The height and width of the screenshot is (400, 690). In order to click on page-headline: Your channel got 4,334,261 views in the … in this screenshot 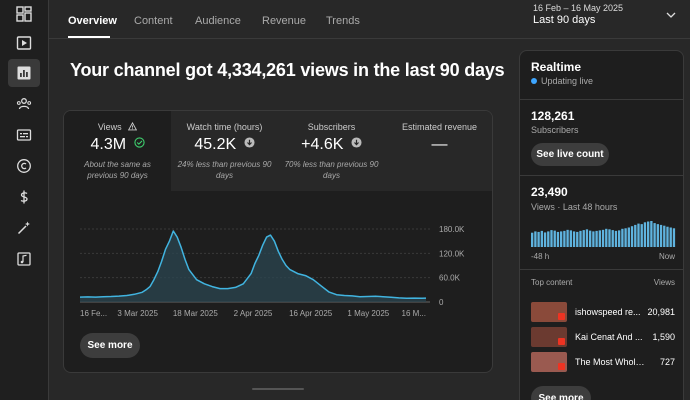, I will do `click(287, 70)`.